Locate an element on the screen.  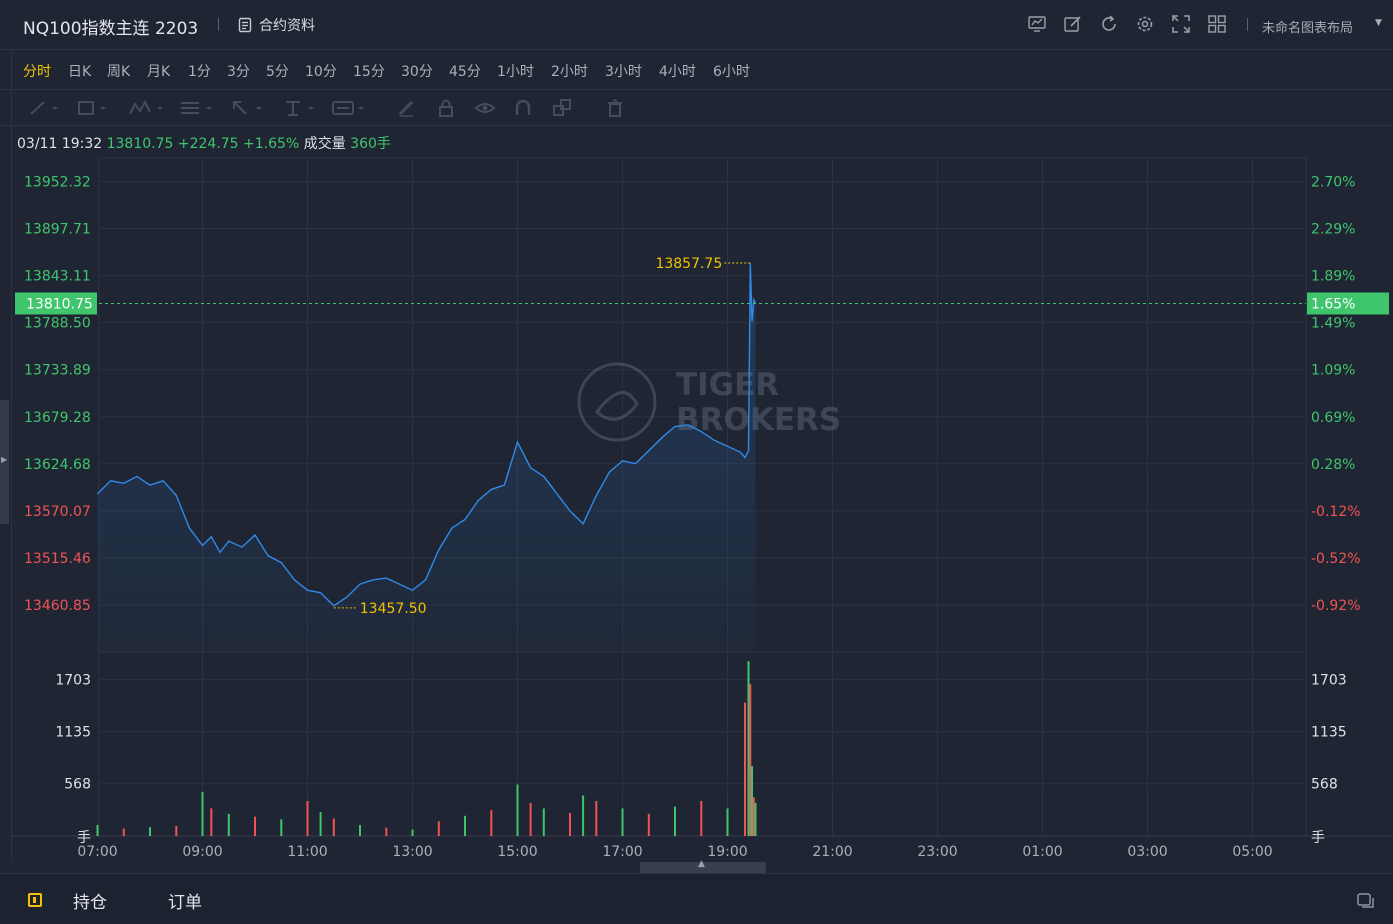
pattern-tool-icon is located at coordinates (148, 108).